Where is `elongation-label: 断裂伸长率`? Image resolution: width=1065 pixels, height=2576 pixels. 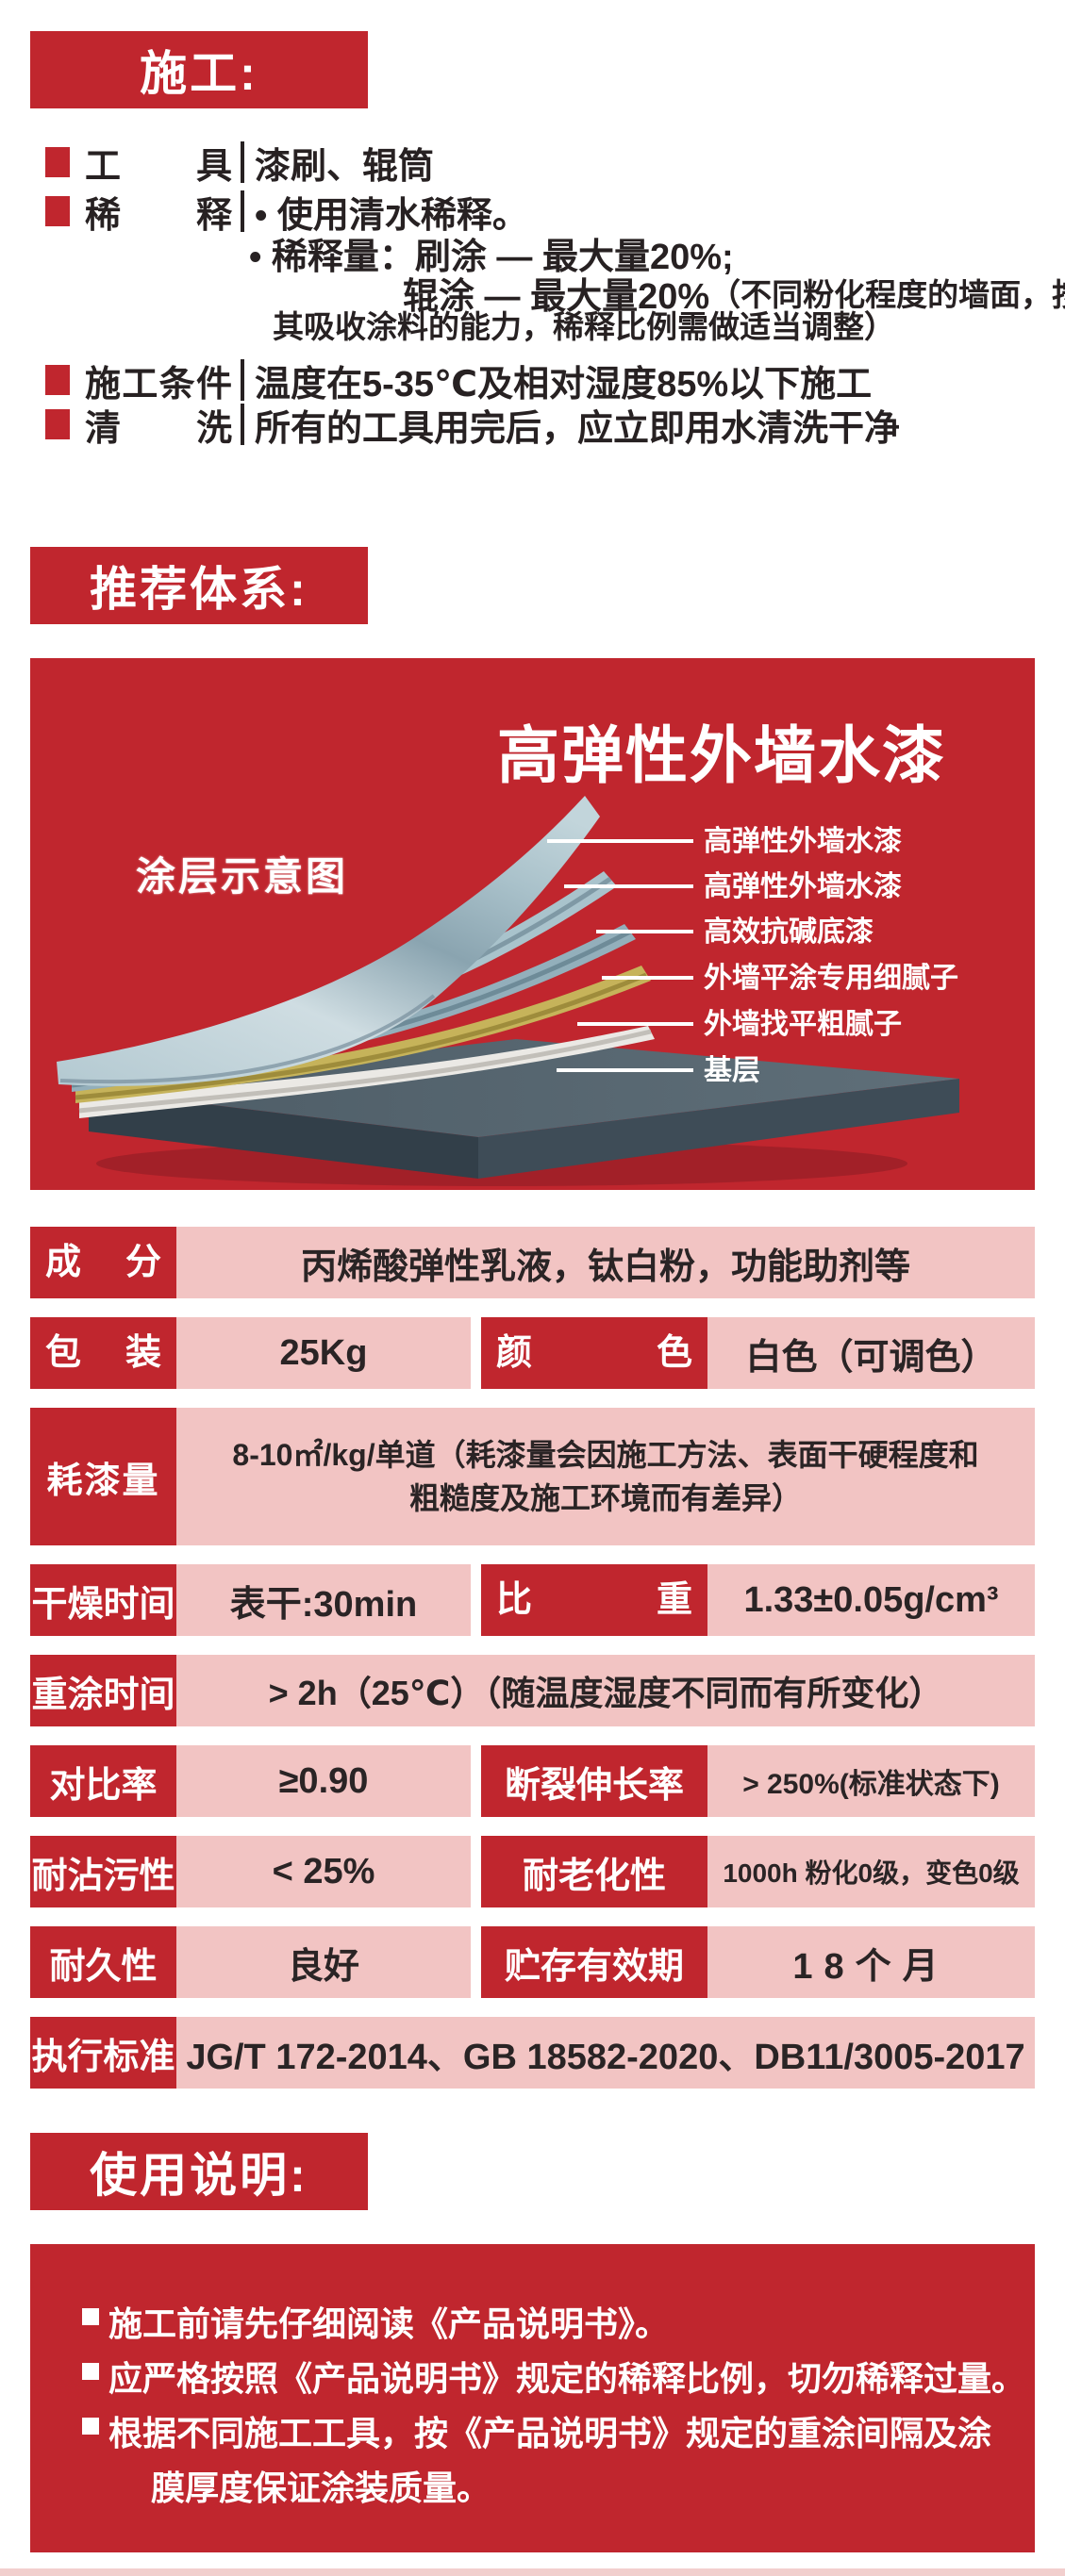 elongation-label: 断裂伸长率 is located at coordinates (594, 1781).